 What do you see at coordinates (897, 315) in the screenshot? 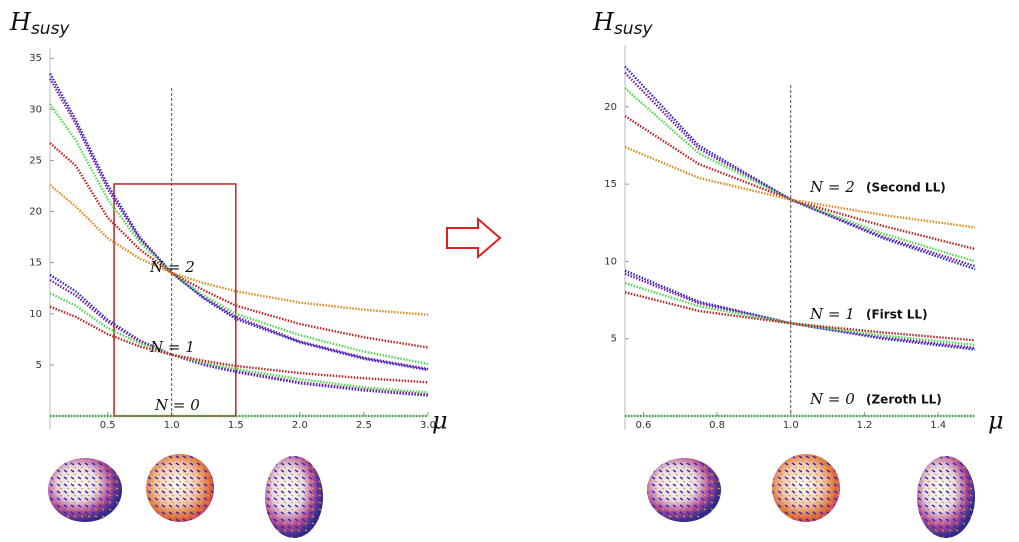
I see `annotation-note: (First LL)` at bounding box center [897, 315].